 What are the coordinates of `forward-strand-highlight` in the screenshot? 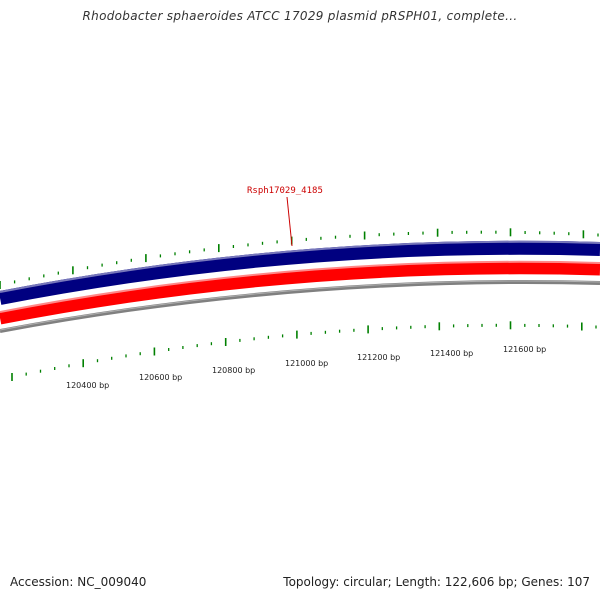 It's located at (300, 266).